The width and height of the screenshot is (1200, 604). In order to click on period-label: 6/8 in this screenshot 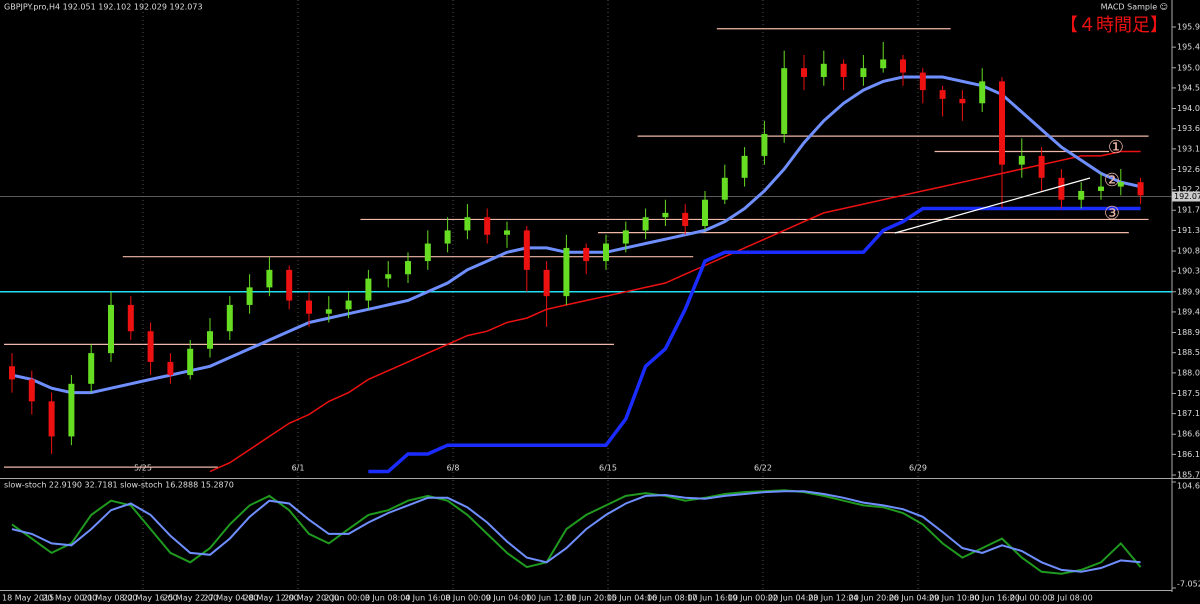, I will do `click(453, 468)`.